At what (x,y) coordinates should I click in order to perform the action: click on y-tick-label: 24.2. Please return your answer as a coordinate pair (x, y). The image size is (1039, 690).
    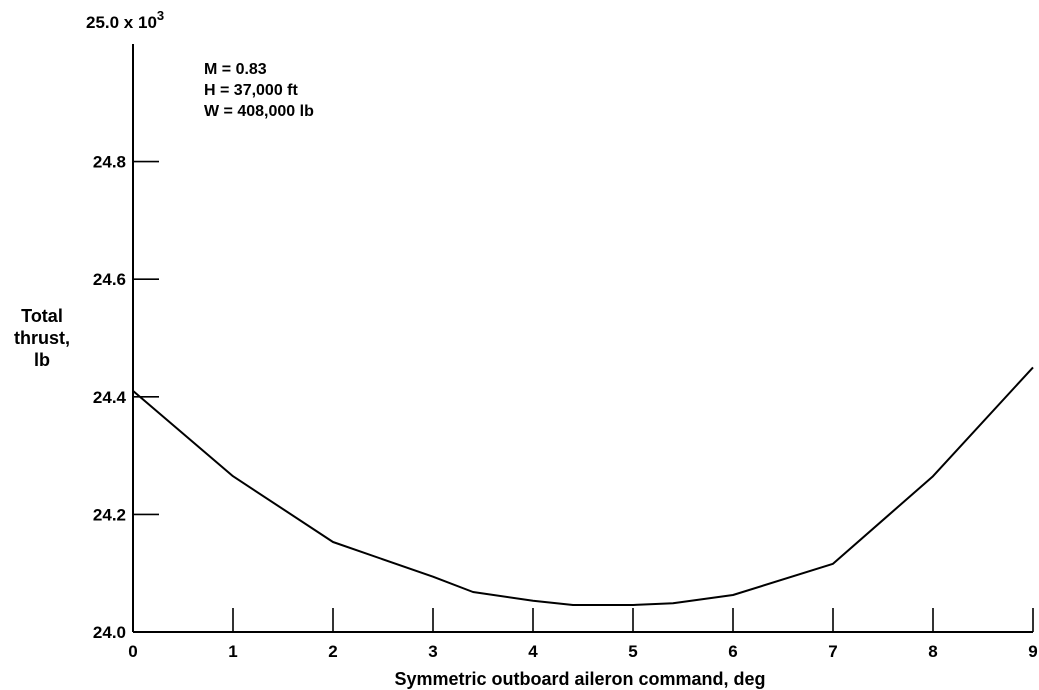
    Looking at the image, I should click on (109, 514).